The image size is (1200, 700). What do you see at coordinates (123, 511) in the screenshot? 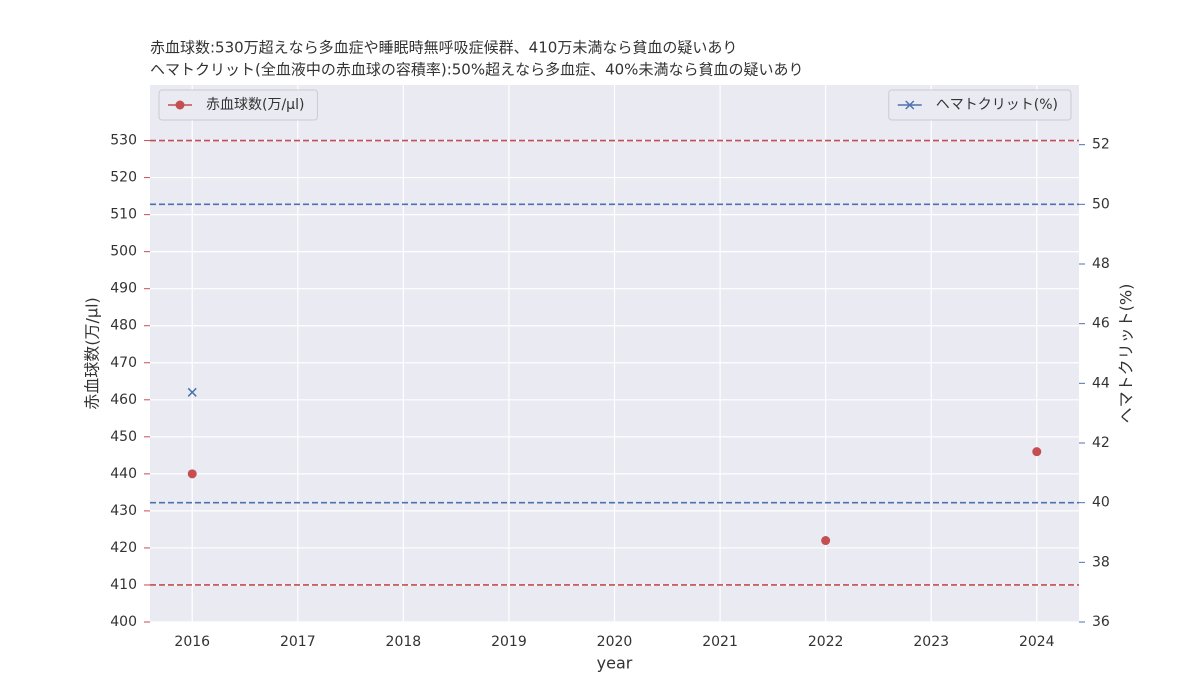
I see `y-tick-label: 430` at bounding box center [123, 511].